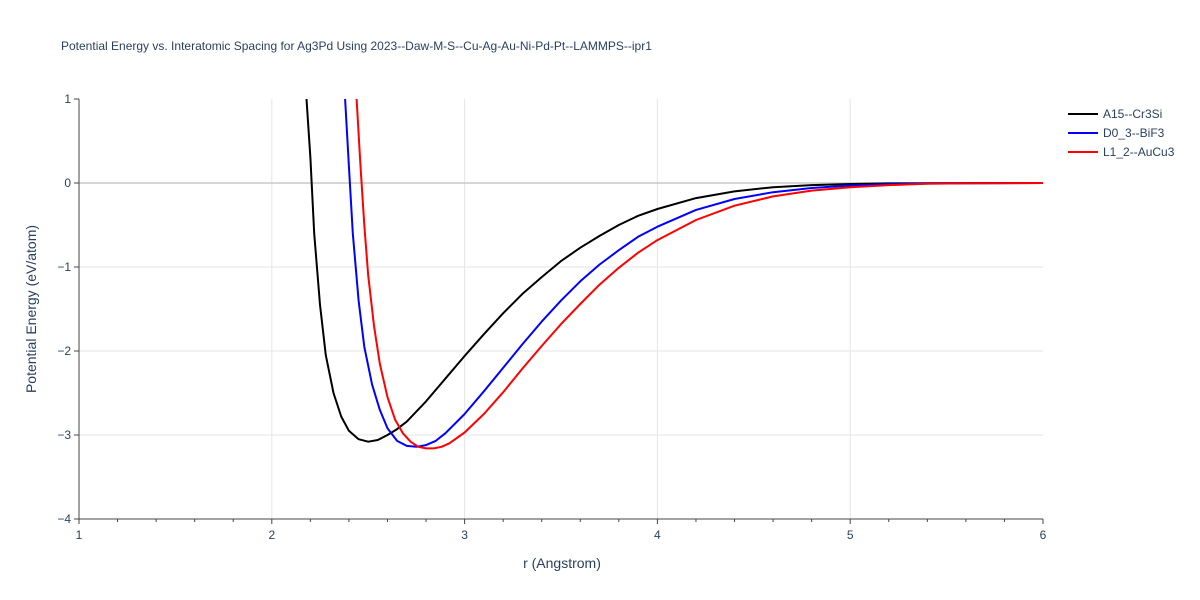 The width and height of the screenshot is (1200, 600). I want to click on x-tick-label: 5, so click(850, 535).